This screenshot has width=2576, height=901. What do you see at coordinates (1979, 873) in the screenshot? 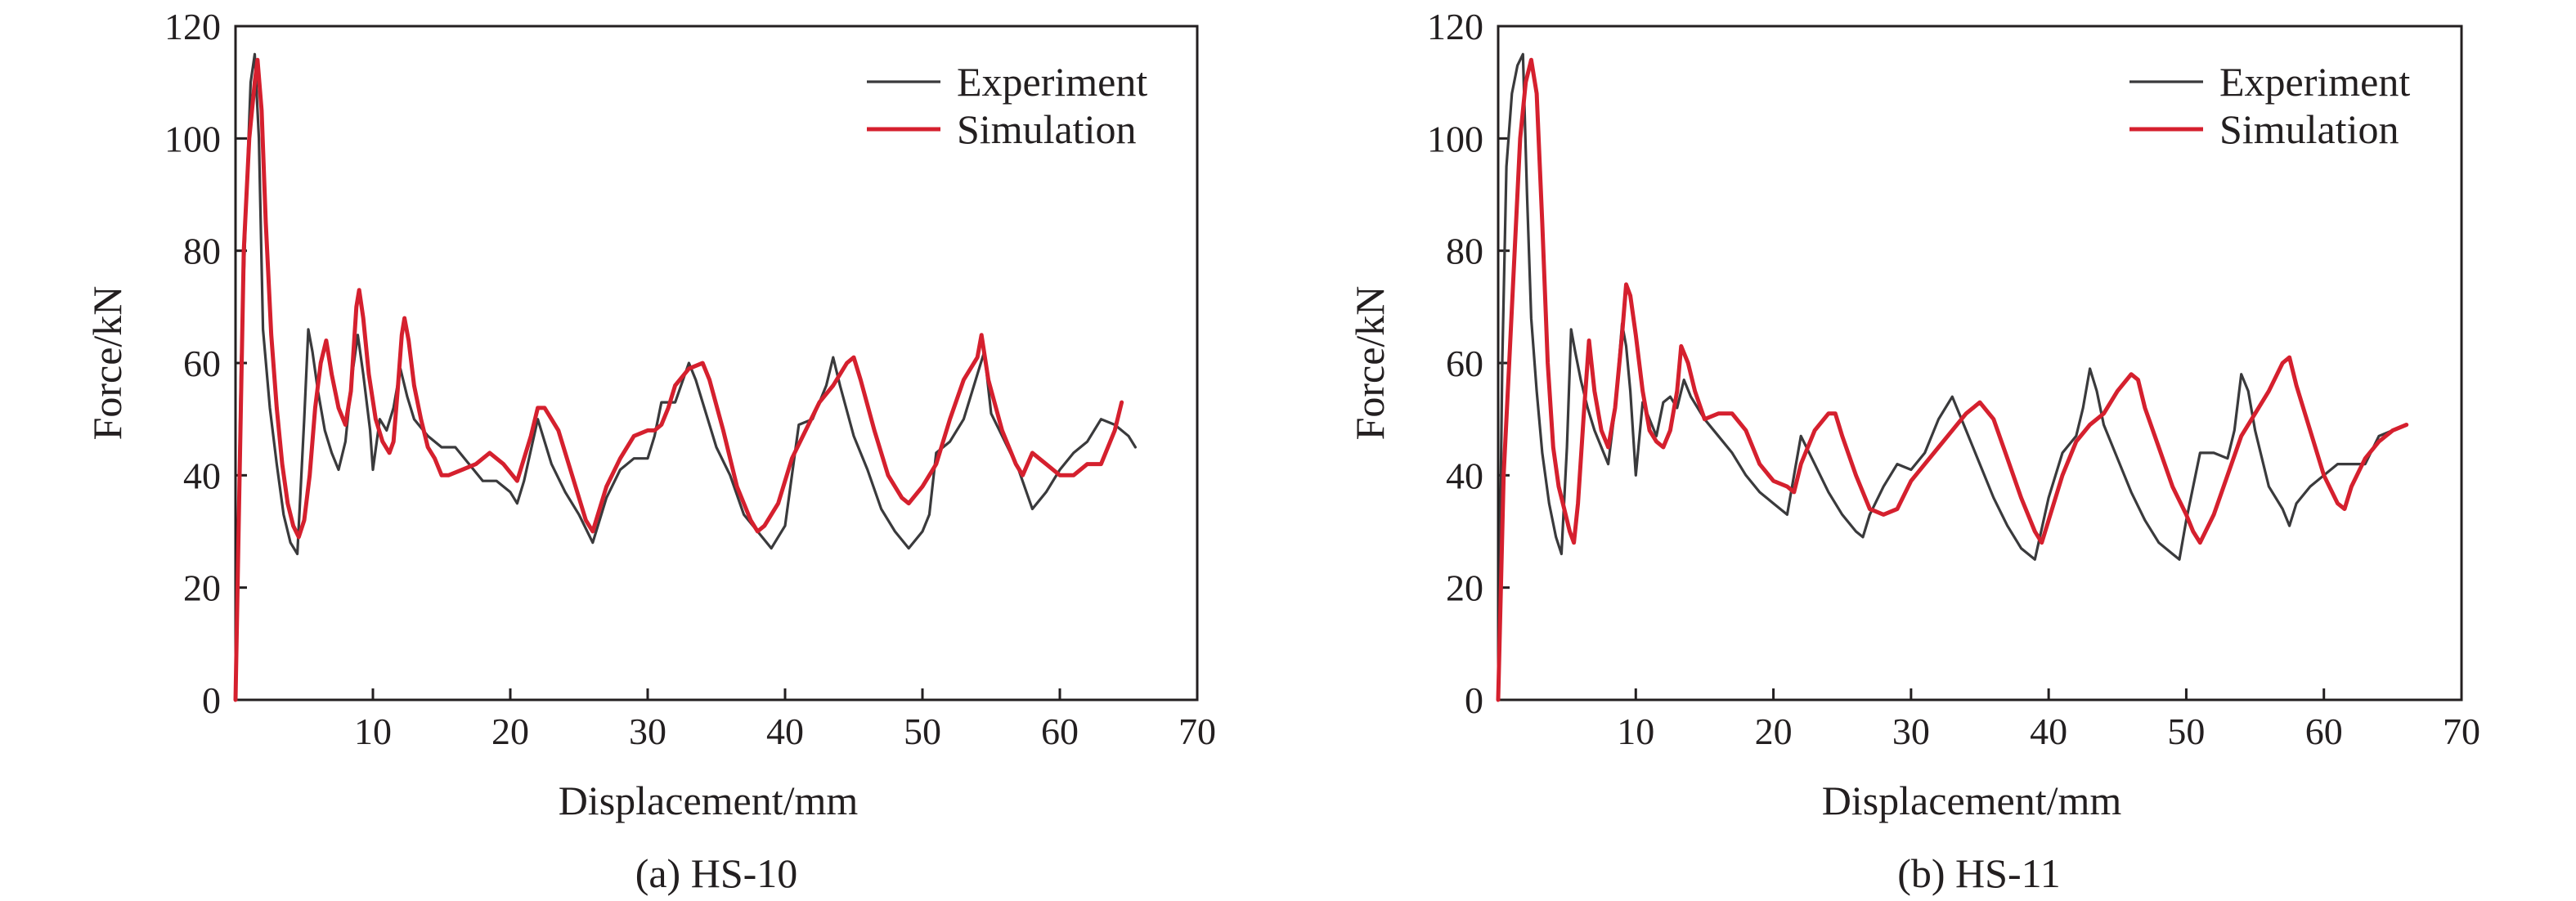
I see `chart-caption: (b) HS-11` at bounding box center [1979, 873].